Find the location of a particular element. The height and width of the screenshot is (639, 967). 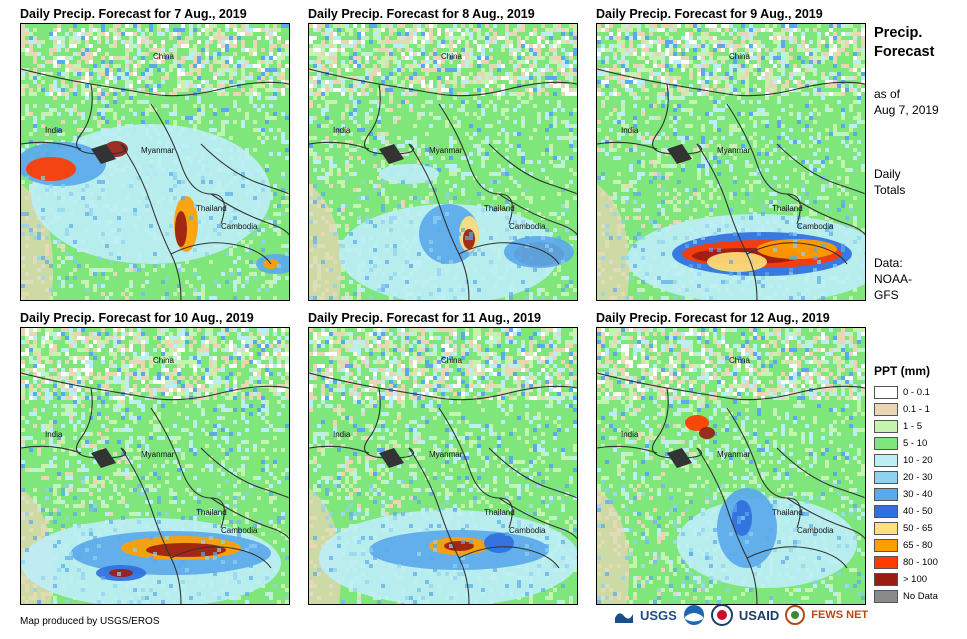

legend-label: 1 - 5 is located at coordinates (913, 426).